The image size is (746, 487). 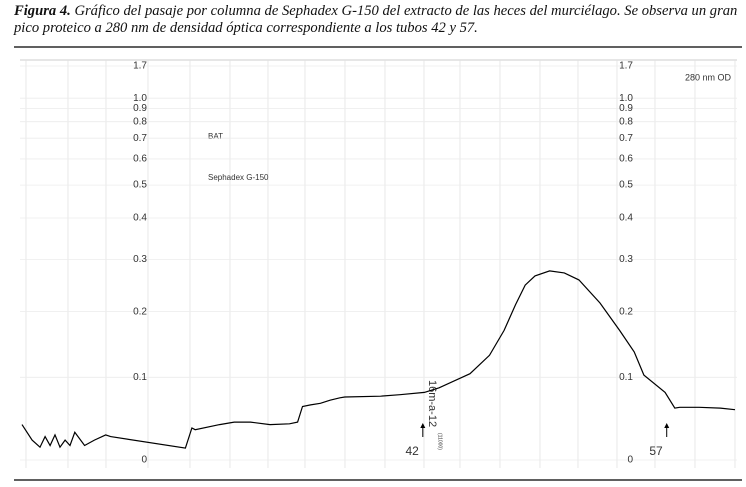 I want to click on marker-label: 42, so click(x=412, y=451).